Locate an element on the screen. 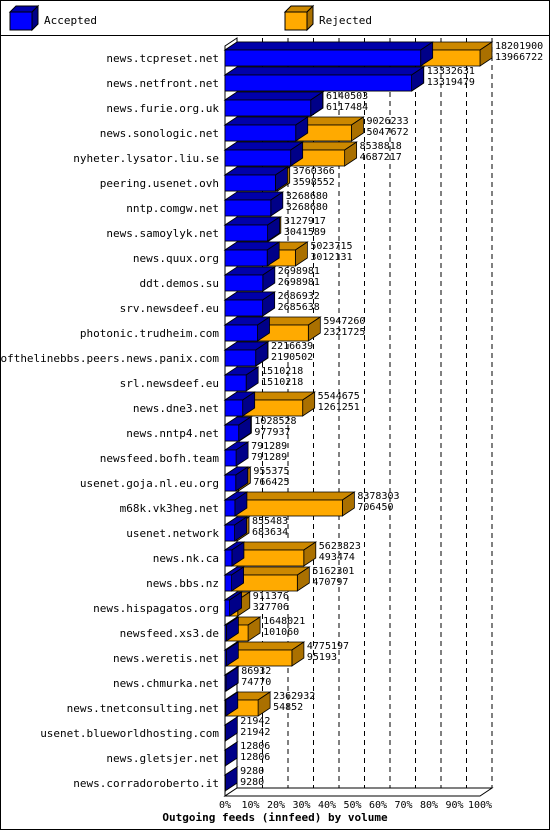 The image size is (550, 830). total-value-label: 911376 is located at coordinates (271, 596).